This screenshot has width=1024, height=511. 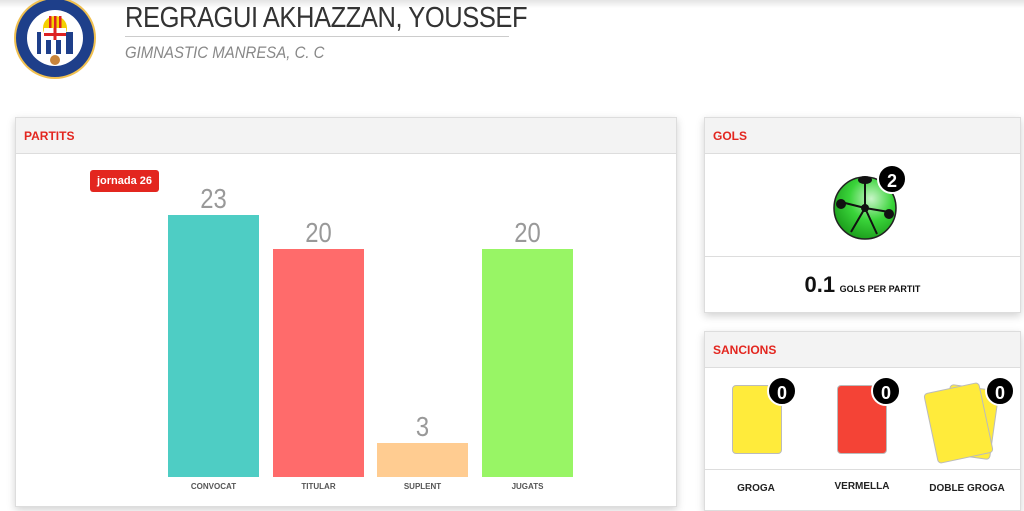 What do you see at coordinates (1000, 391) in the screenshot?
I see `double-yellow-count-badge: 0` at bounding box center [1000, 391].